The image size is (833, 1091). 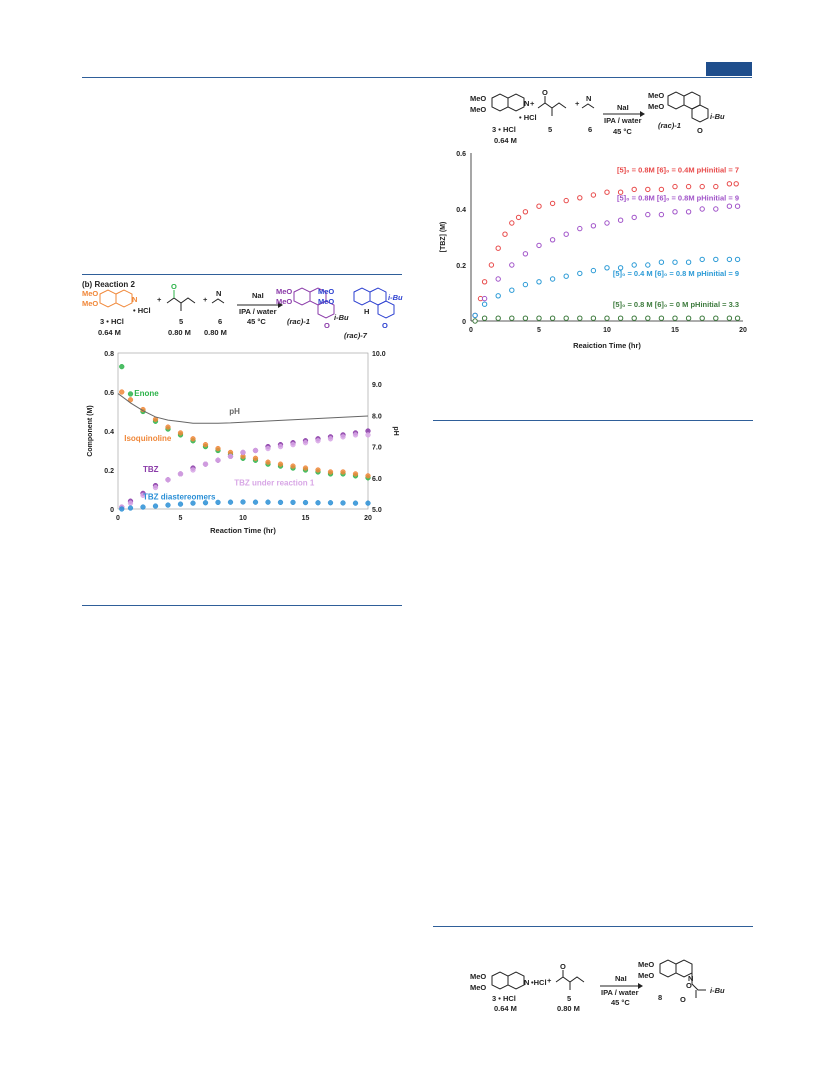 I want to click on left-p2-ibu: i-Bu, so click(x=395, y=297).